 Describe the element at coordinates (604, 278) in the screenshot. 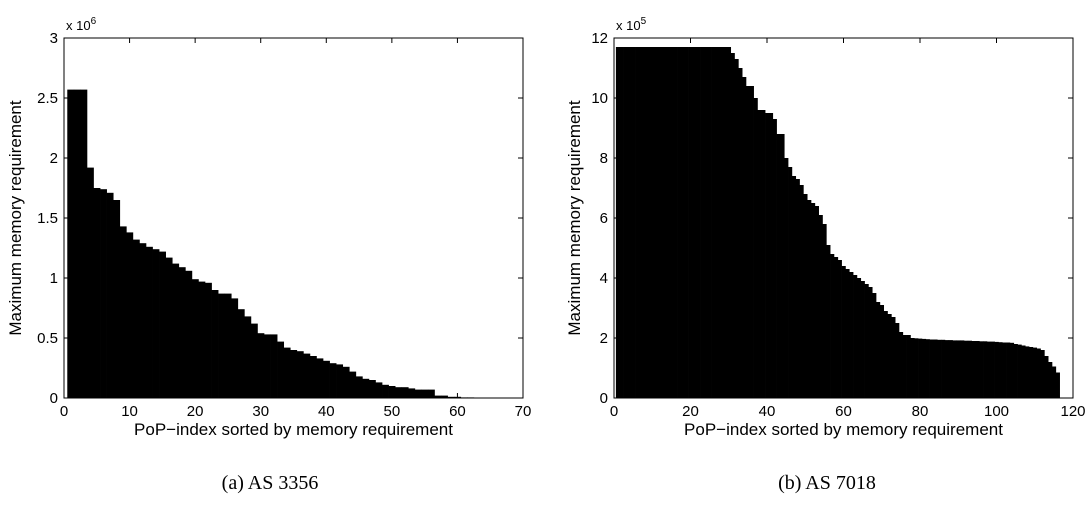

I see `y-tick-label: 4` at that location.